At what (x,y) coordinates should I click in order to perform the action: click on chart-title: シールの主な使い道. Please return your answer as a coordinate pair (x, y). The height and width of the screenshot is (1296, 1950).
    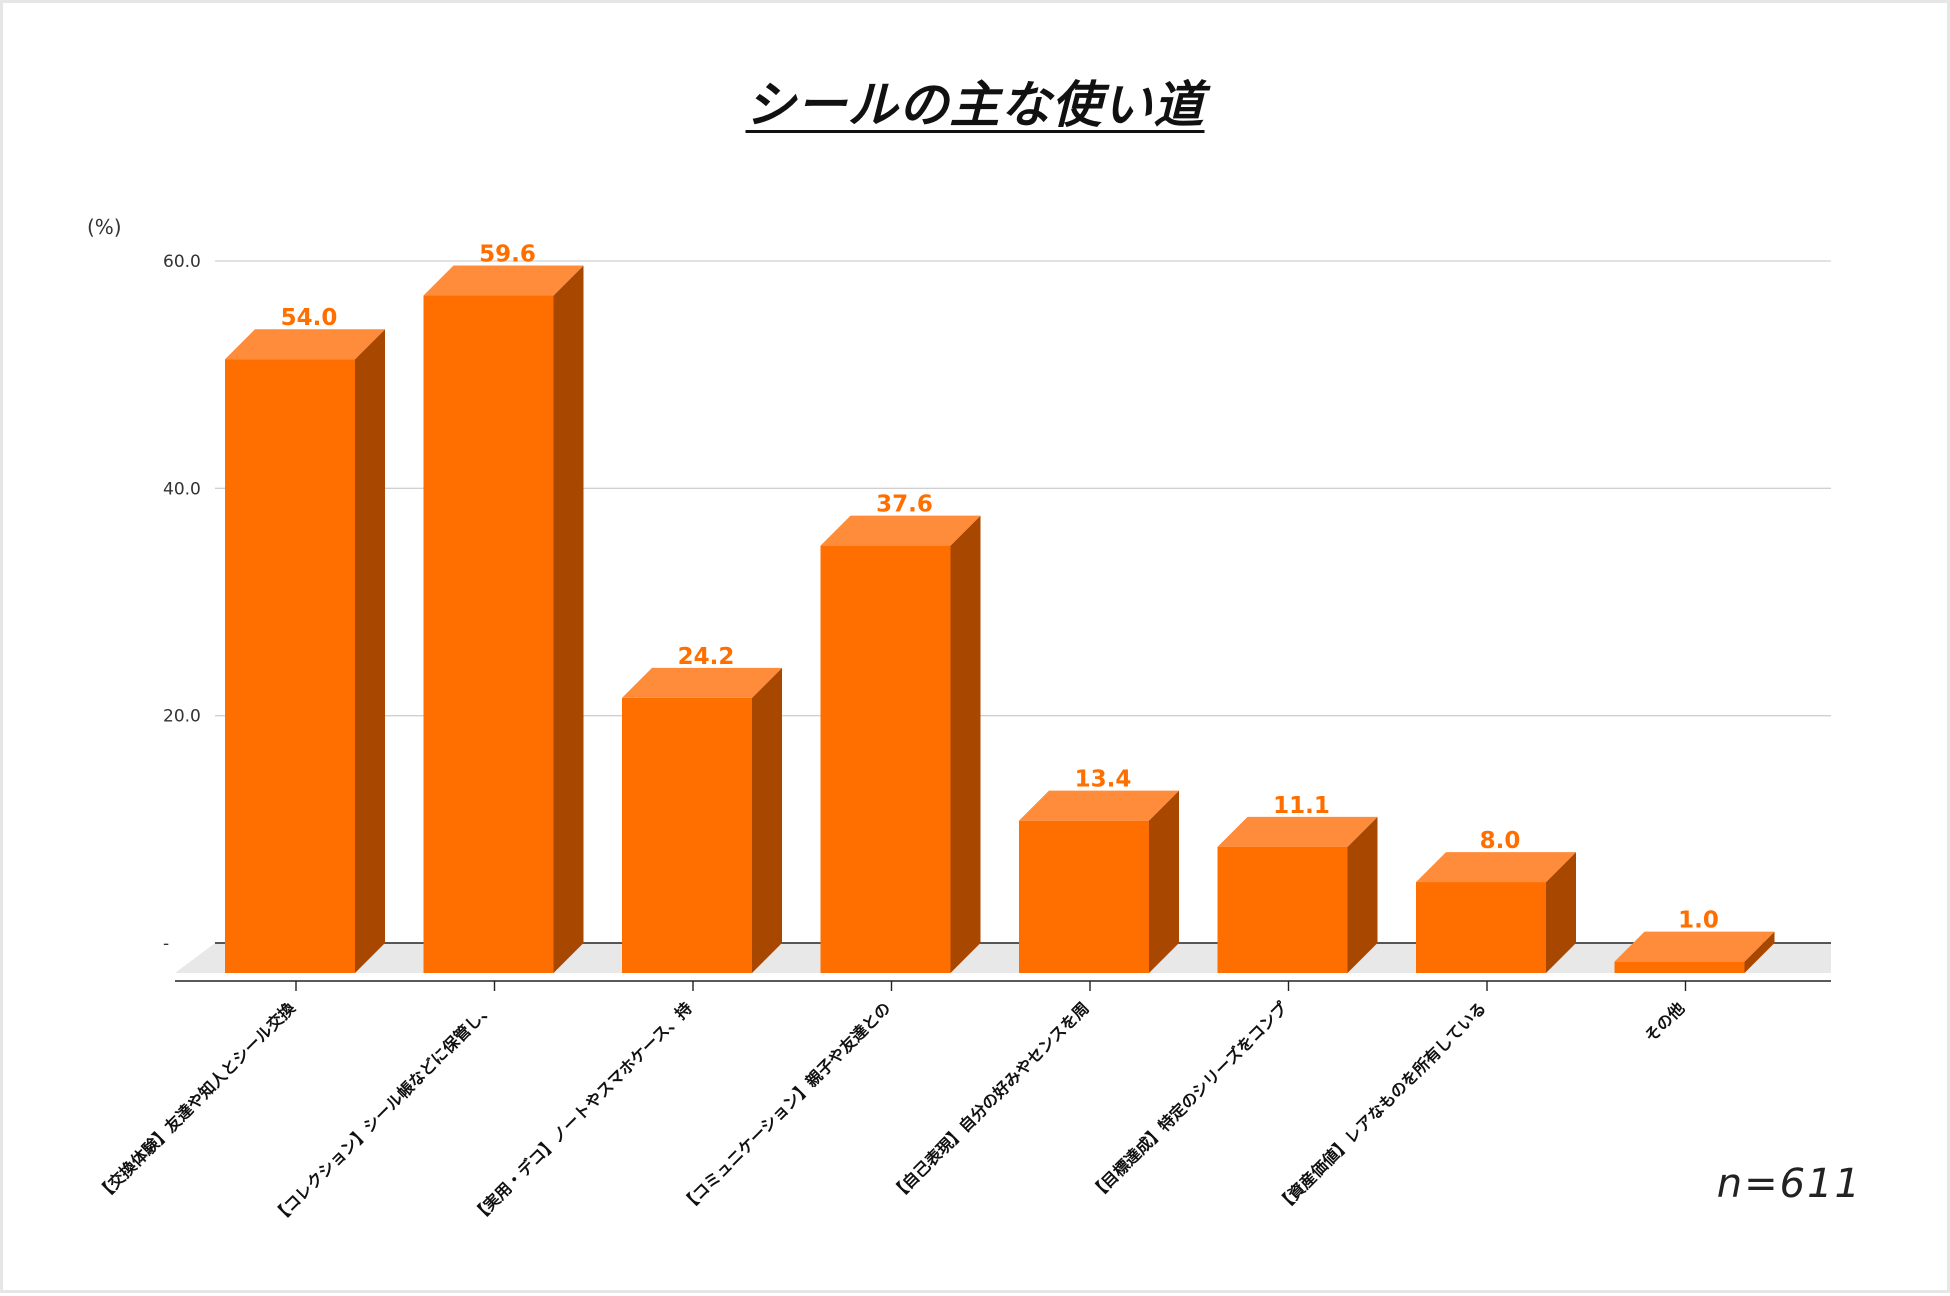
    Looking at the image, I should click on (975, 105).